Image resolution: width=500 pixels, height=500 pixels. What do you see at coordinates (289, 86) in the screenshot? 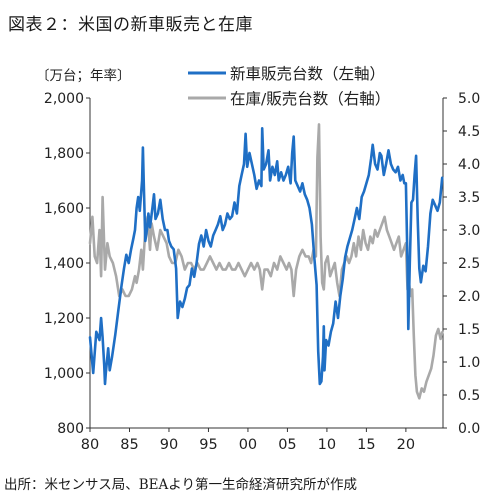
I see `legend: 新車販売台数（左軸） 在庫/販売台数（右軸）` at bounding box center [289, 86].